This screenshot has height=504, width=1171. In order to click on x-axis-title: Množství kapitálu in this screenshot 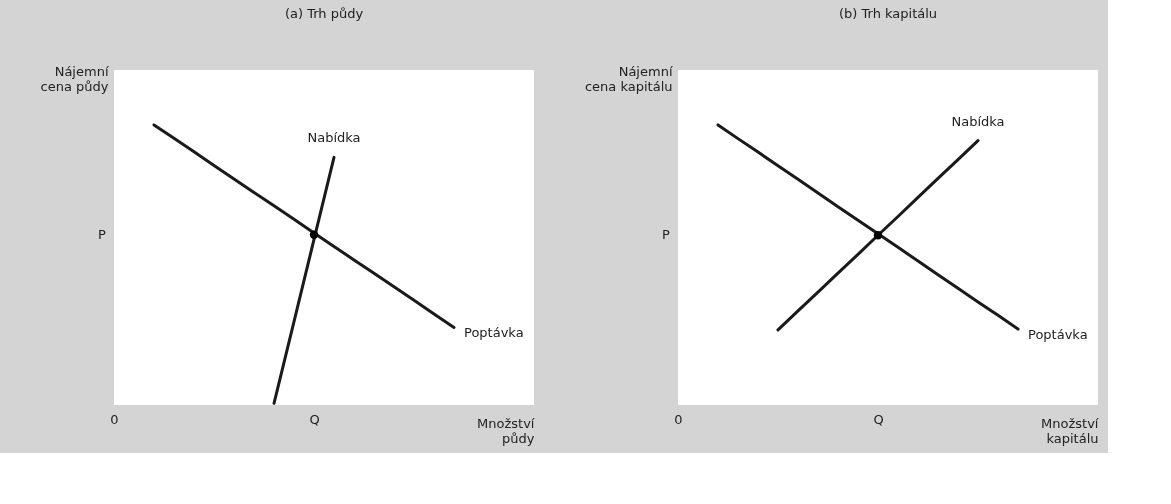, I will do `click(1070, 430)`.